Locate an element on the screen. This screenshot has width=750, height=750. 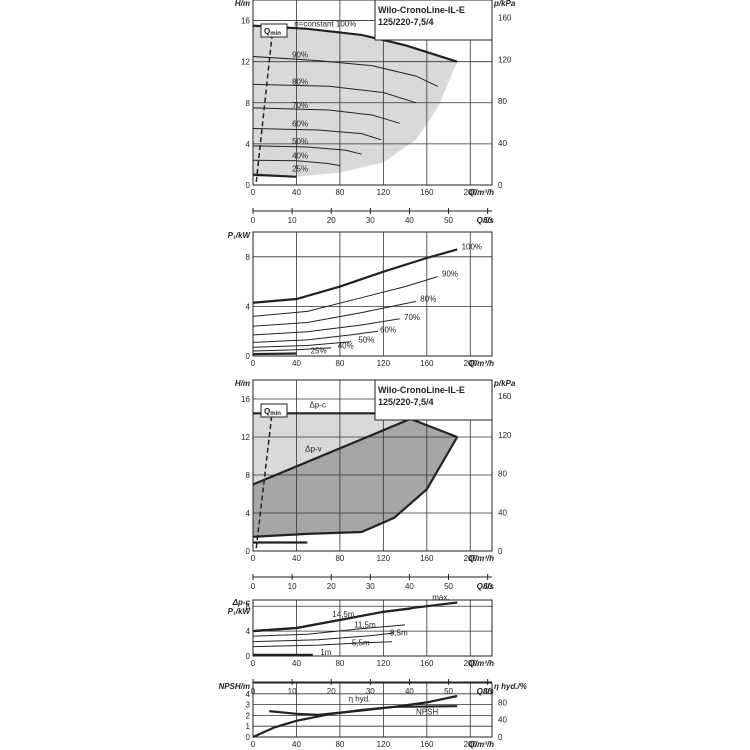
series-label: Δp-c is located at coordinates (317, 405).